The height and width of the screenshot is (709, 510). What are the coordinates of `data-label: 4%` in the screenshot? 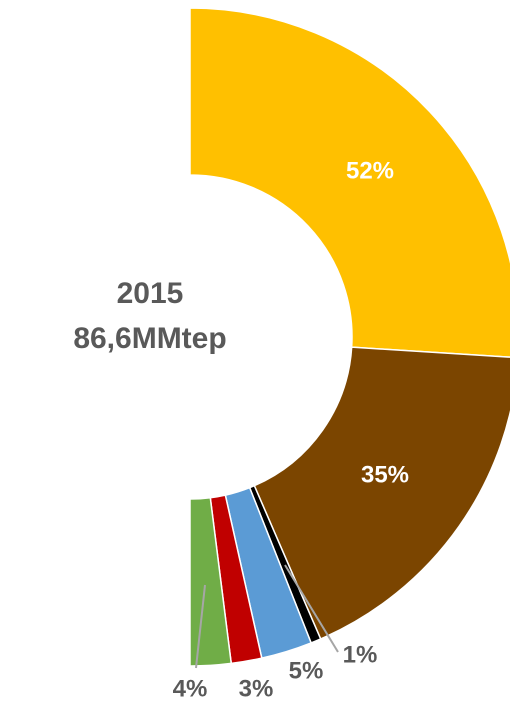 It's located at (190, 688).